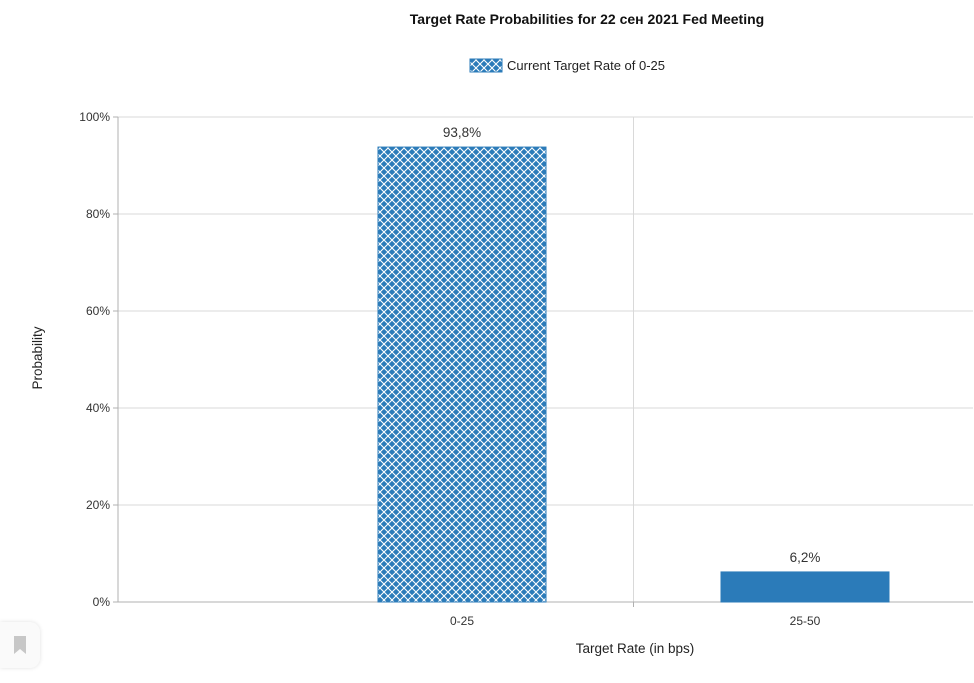 The image size is (974, 683). Describe the element at coordinates (805, 621) in the screenshot. I see `x-tick-label: 25-50` at that location.